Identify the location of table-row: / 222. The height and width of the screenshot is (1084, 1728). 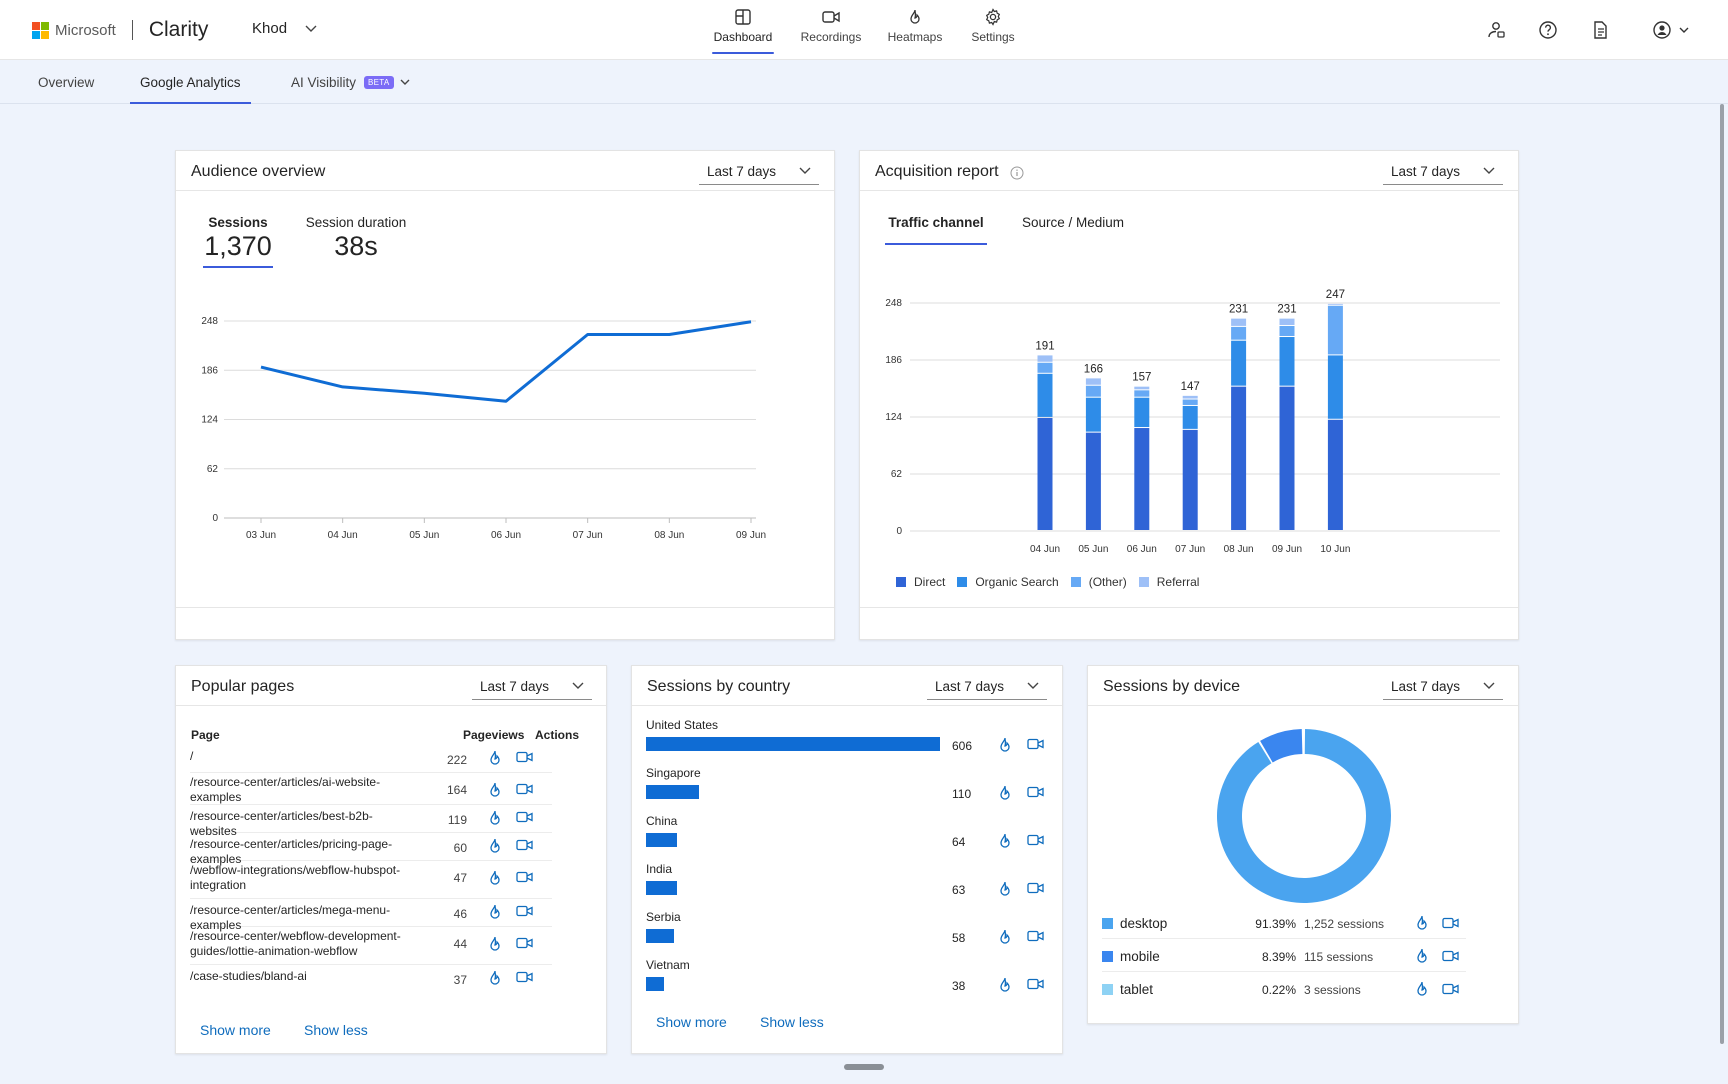
(371, 759).